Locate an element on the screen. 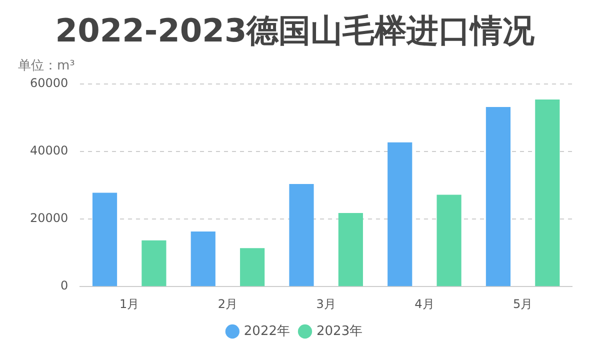  chart-title: 2022-2023德国山毛榉进口情况 is located at coordinates (295, 31).